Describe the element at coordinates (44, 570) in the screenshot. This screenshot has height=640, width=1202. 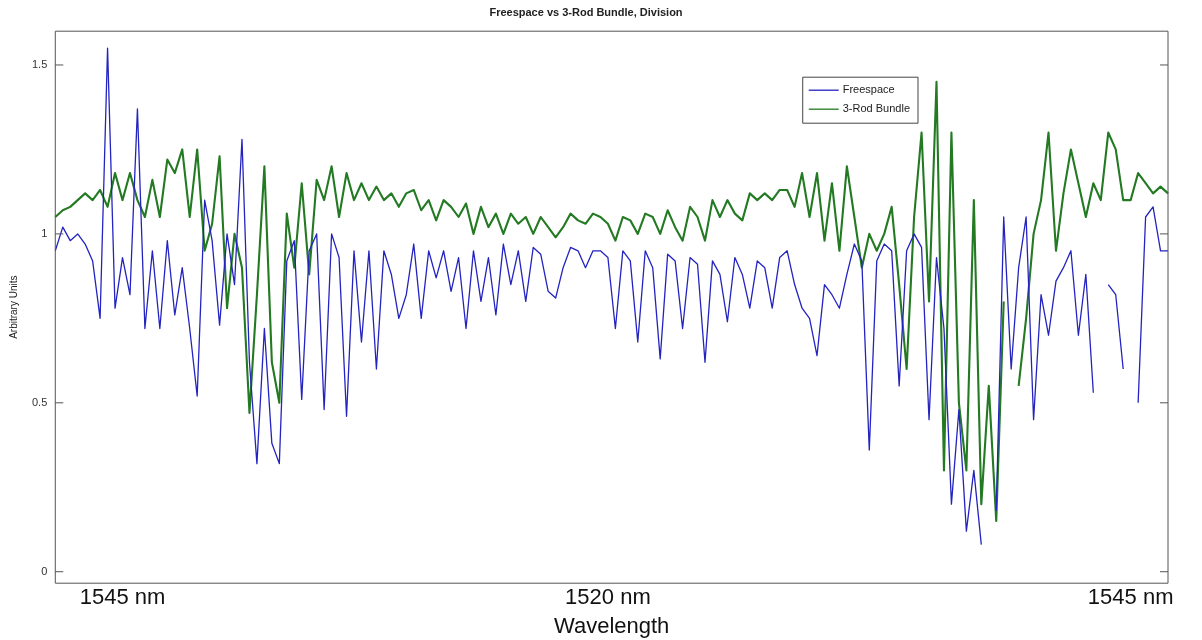
I see `y-tick-label: 0` at that location.